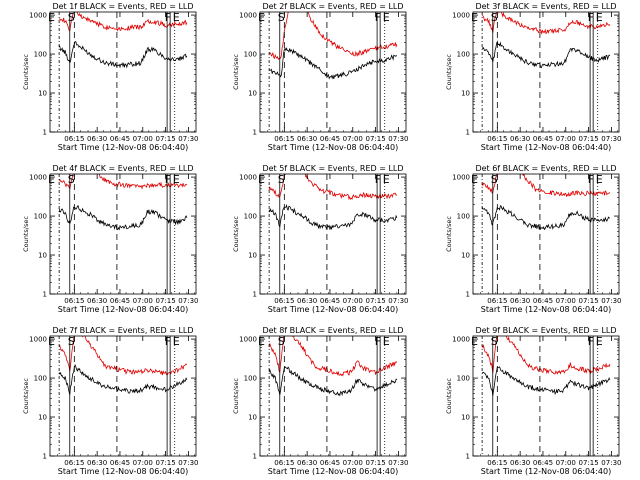 The image size is (640, 480). I want to click on panel-title: Det 1f BLACK = Events, RED = LLD, so click(122, 6).